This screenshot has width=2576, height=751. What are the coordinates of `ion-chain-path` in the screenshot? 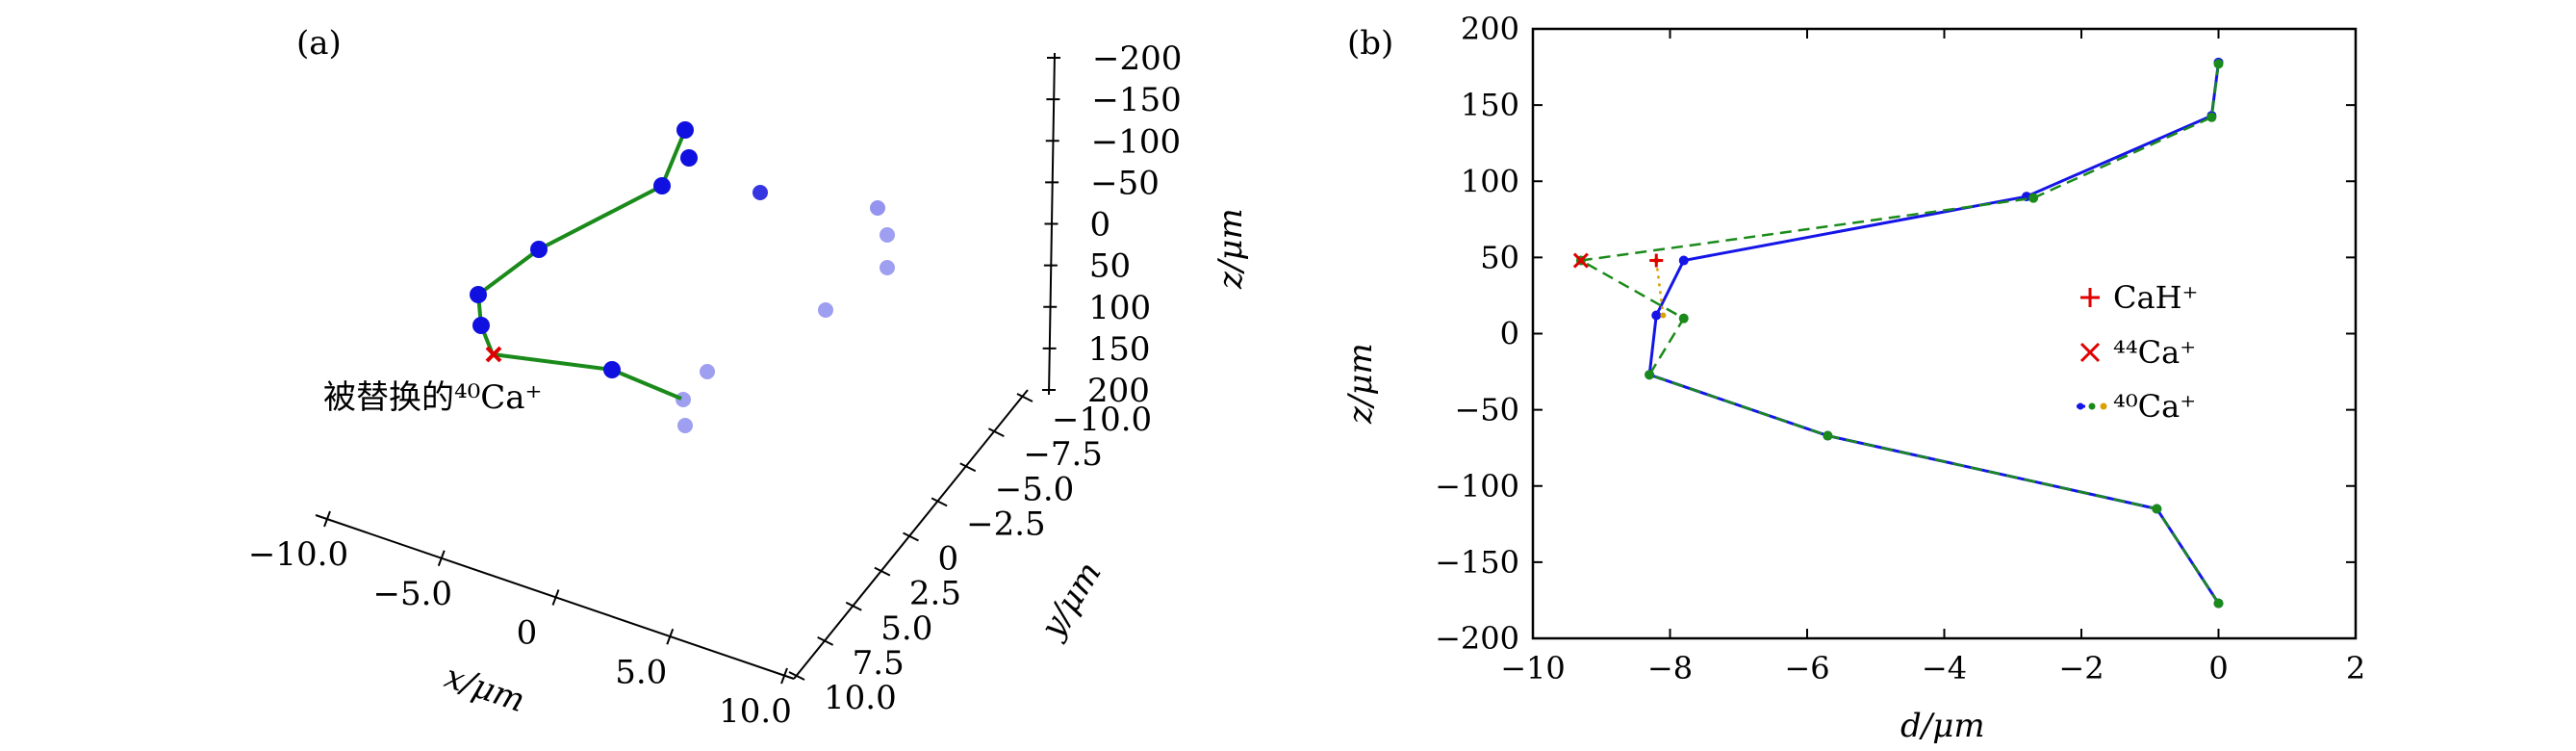 It's located at (581, 265).